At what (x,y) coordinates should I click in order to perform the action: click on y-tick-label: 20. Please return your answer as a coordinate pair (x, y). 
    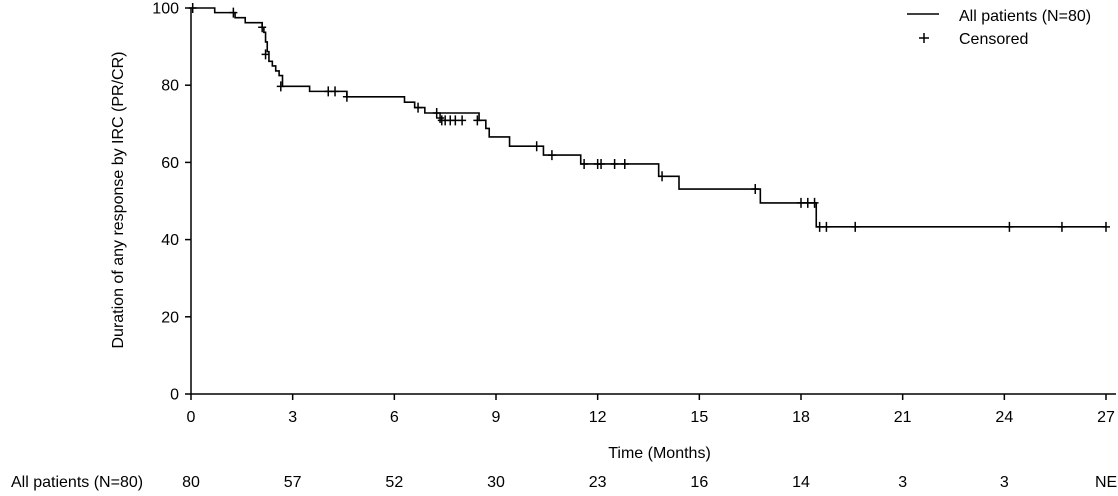
    Looking at the image, I should click on (170, 317).